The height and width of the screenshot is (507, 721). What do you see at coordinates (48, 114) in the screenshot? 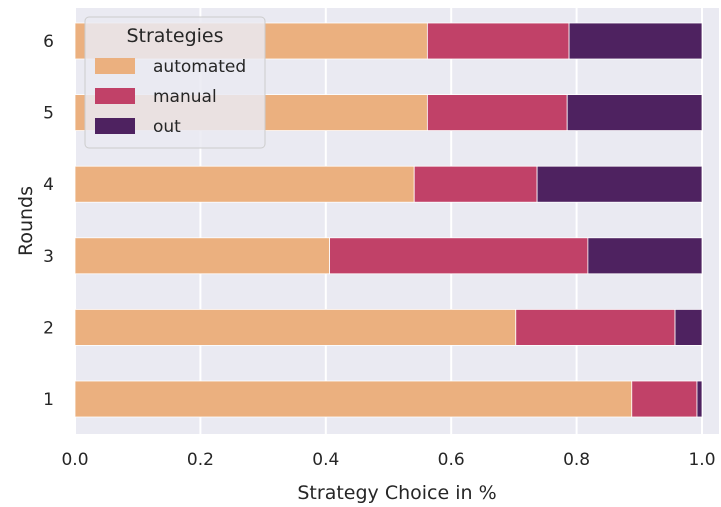
I see `y-tick-label-5: 5` at bounding box center [48, 114].